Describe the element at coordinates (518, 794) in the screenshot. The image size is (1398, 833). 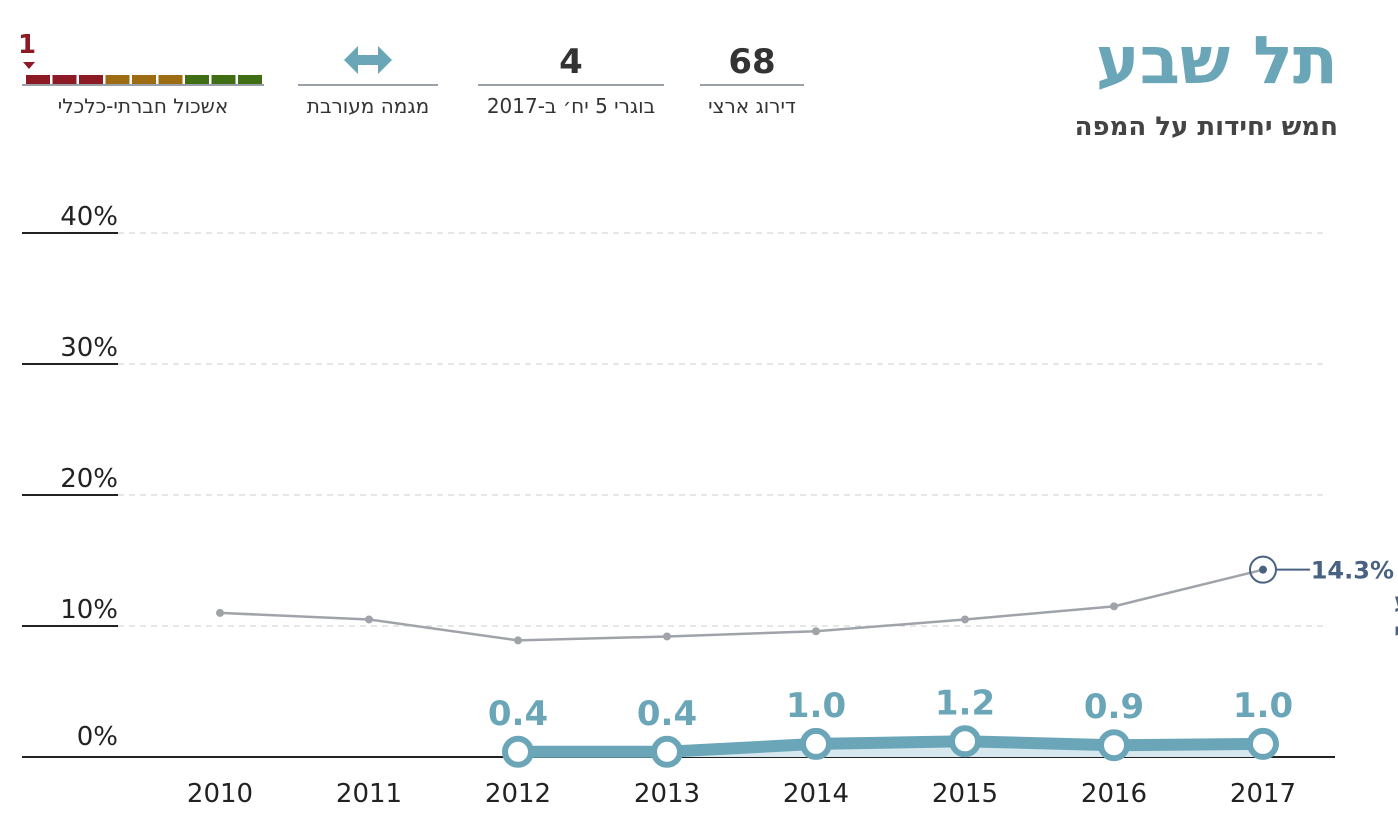
I see `x-tick-label: 2012` at that location.